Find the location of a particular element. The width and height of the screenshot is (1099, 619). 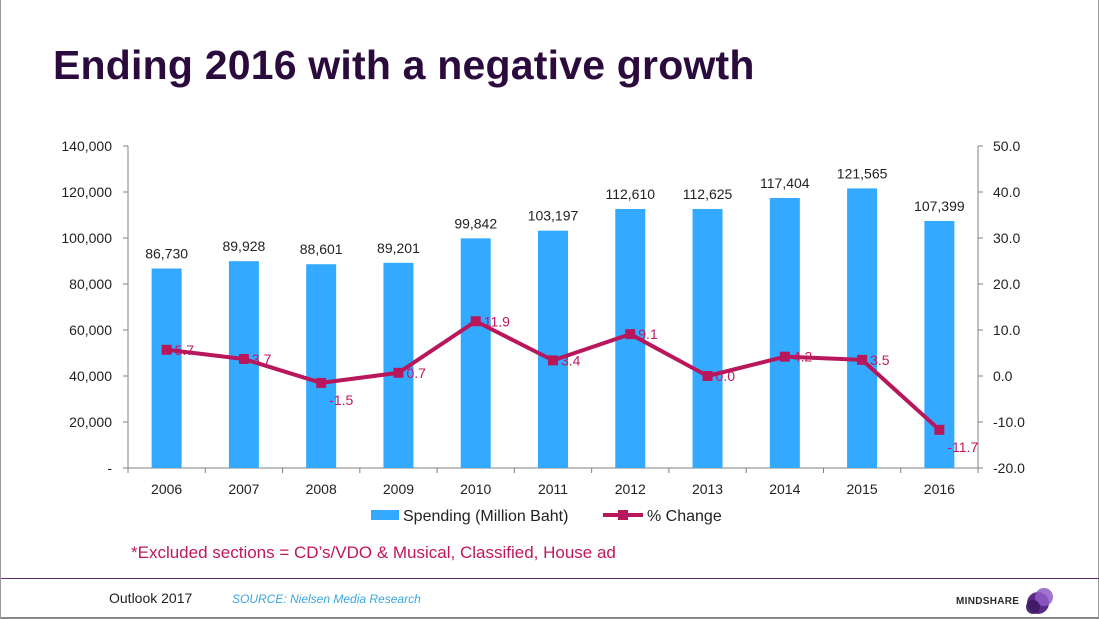

change-data-label: 0.7 is located at coordinates (416, 373).